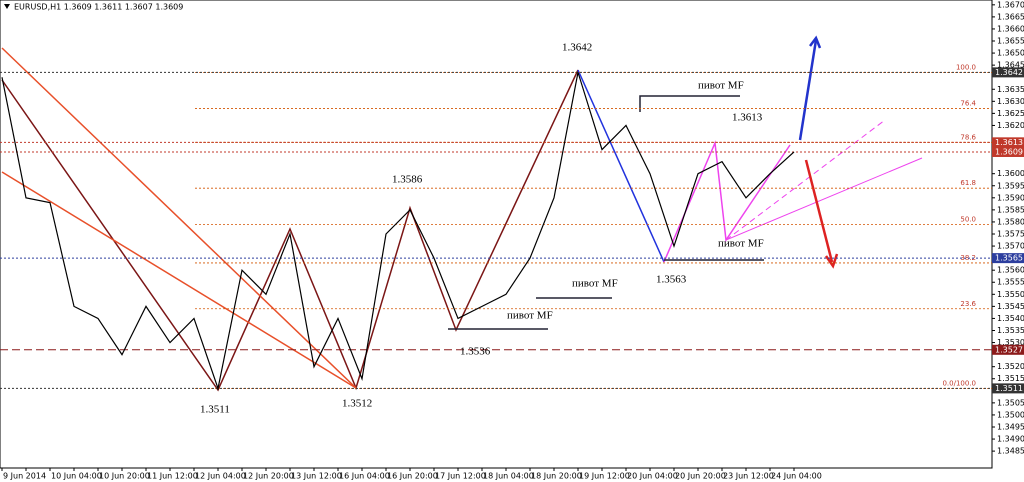  I want to click on x-tick-label: 18 Jun 20:00, so click(556, 476).